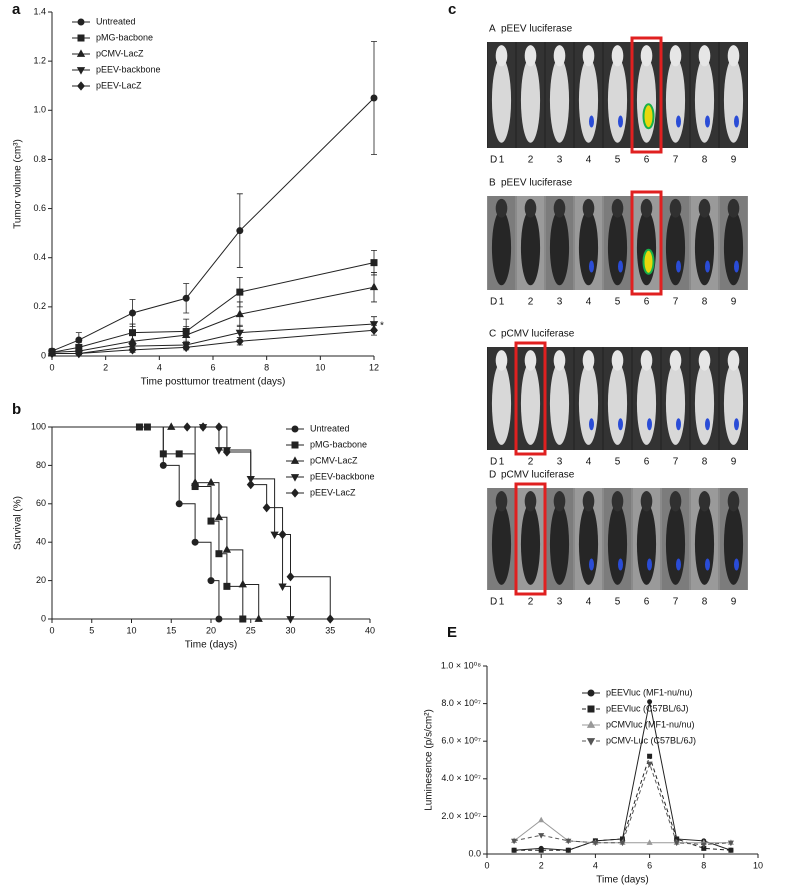  I want to click on x-tick-label: 40, so click(370, 630).